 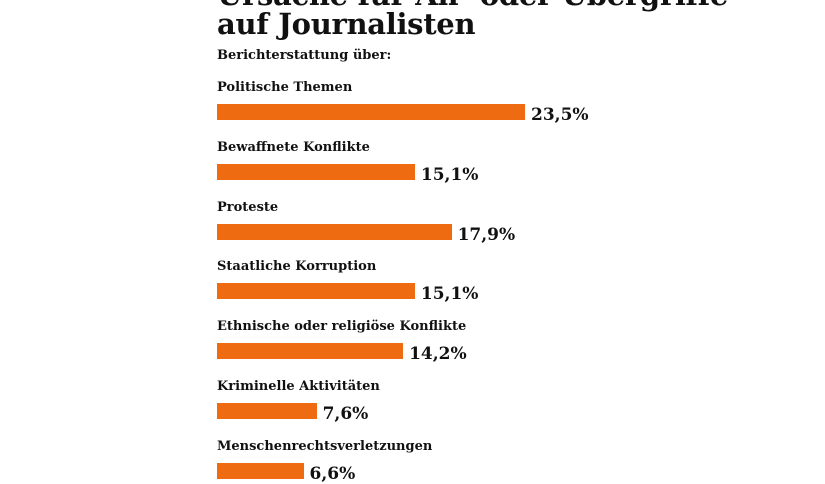 I want to click on value-label: 17,9%, so click(x=486, y=234).